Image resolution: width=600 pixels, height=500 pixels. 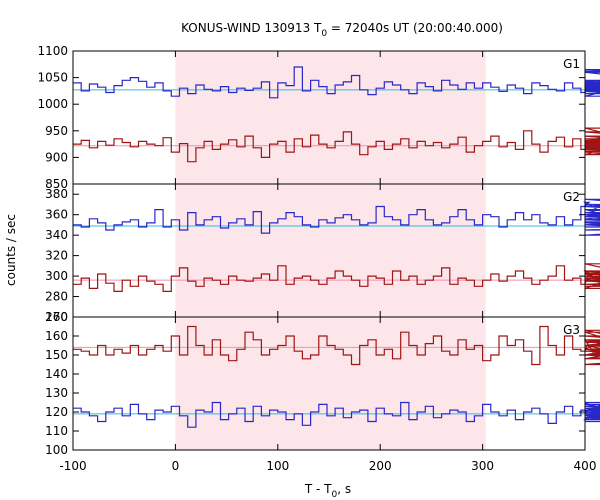 What do you see at coordinates (571, 330) in the screenshot?
I see `g3-panel-label: G3` at bounding box center [571, 330].